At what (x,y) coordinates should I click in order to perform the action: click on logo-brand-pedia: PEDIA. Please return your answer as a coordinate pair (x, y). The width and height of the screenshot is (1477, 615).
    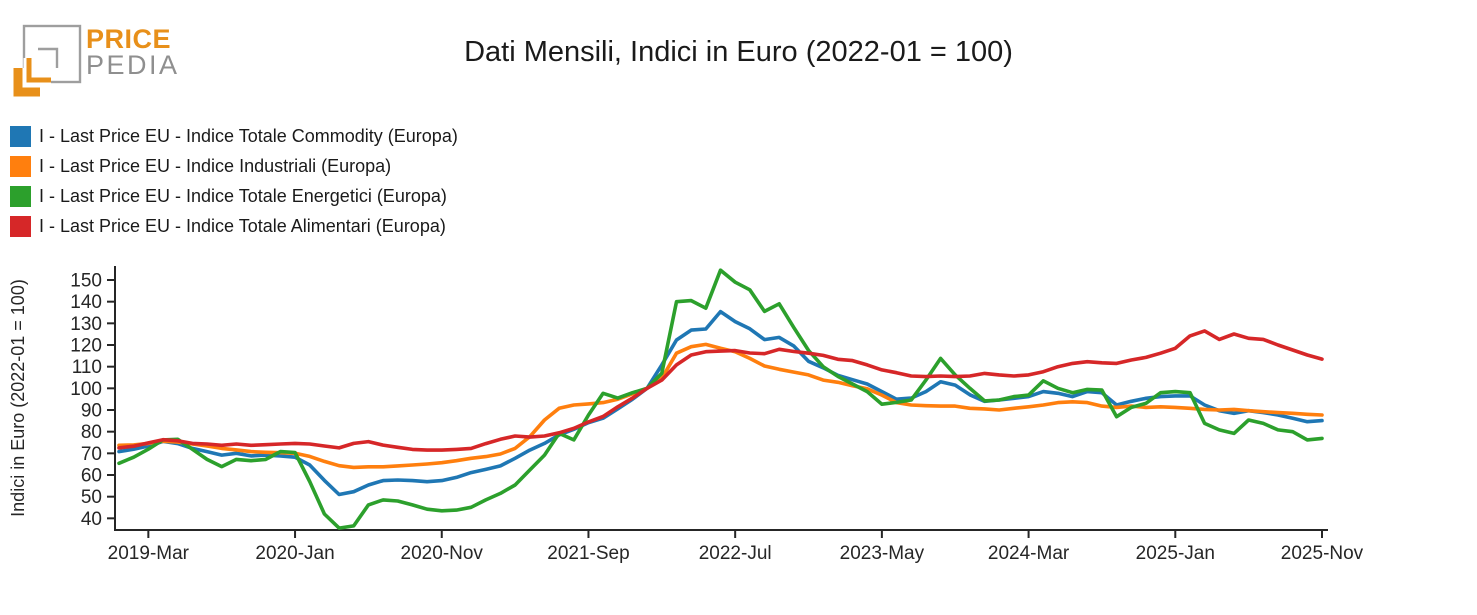
    Looking at the image, I should click on (133, 65).